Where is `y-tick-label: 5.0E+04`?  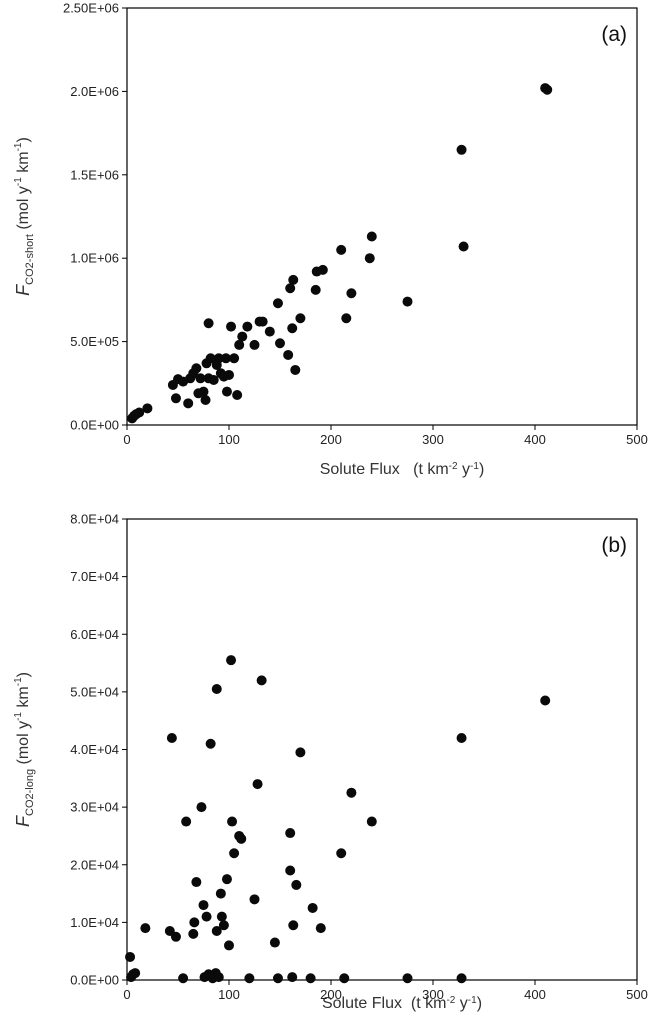
y-tick-label: 5.0E+04 is located at coordinates (94, 691).